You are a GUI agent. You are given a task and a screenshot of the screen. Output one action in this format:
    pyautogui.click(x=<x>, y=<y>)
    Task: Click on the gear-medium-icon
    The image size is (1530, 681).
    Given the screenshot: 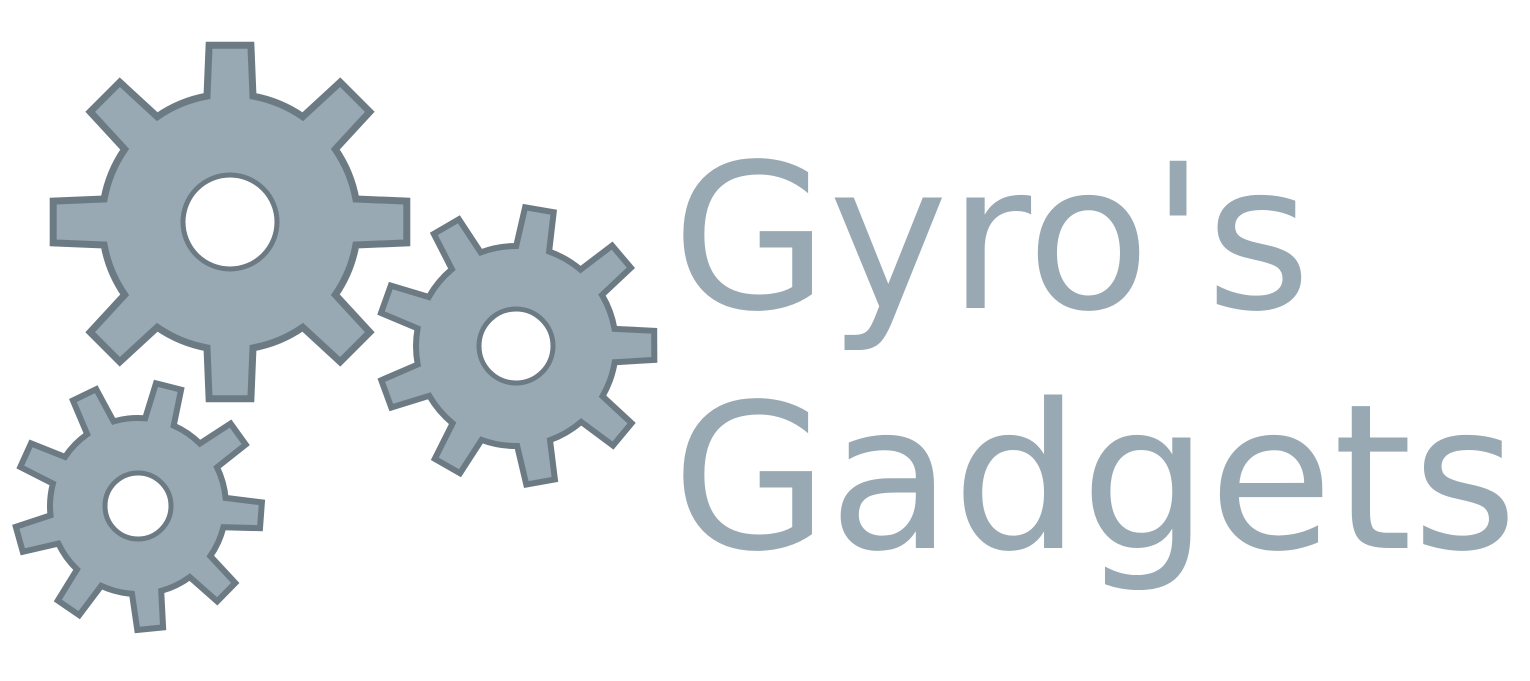 What is the action you would take?
    pyautogui.click(x=517, y=346)
    